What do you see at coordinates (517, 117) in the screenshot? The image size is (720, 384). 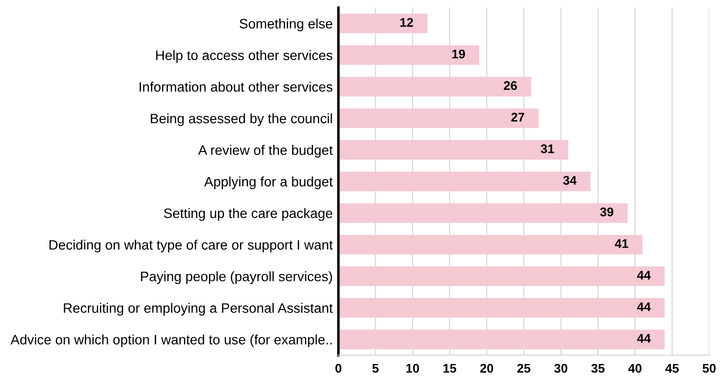 I see `data-label: 27` at bounding box center [517, 117].